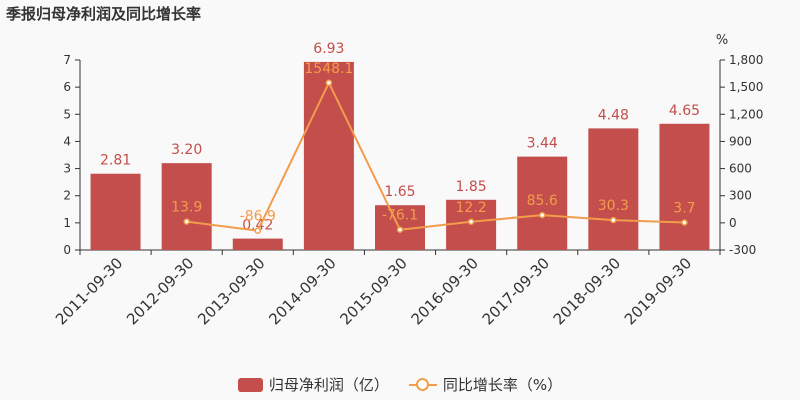 This screenshot has height=400, width=800. Describe the element at coordinates (740, 141) in the screenshot. I see `right-axis-tick-label: 900` at that location.